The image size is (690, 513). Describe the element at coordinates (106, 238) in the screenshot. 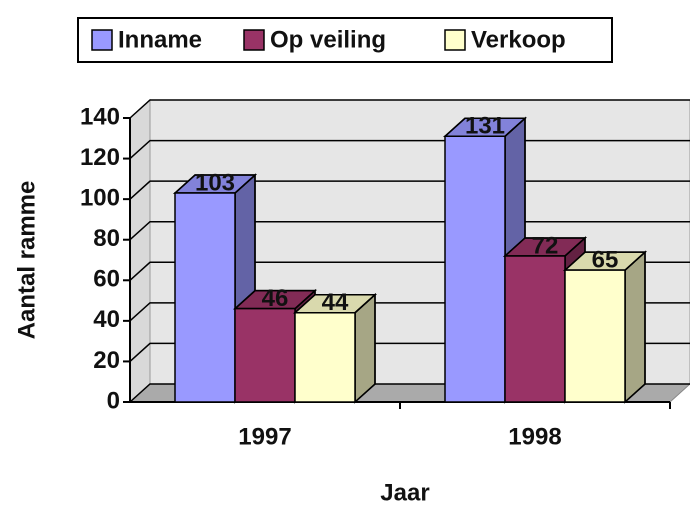

I see `y-tick-label: 80` at that location.